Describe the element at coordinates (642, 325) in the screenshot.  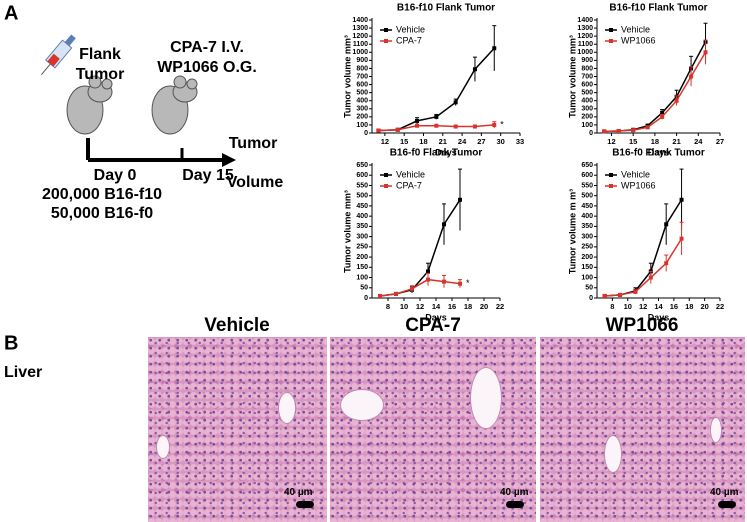
I see `group-label: WP1066` at that location.